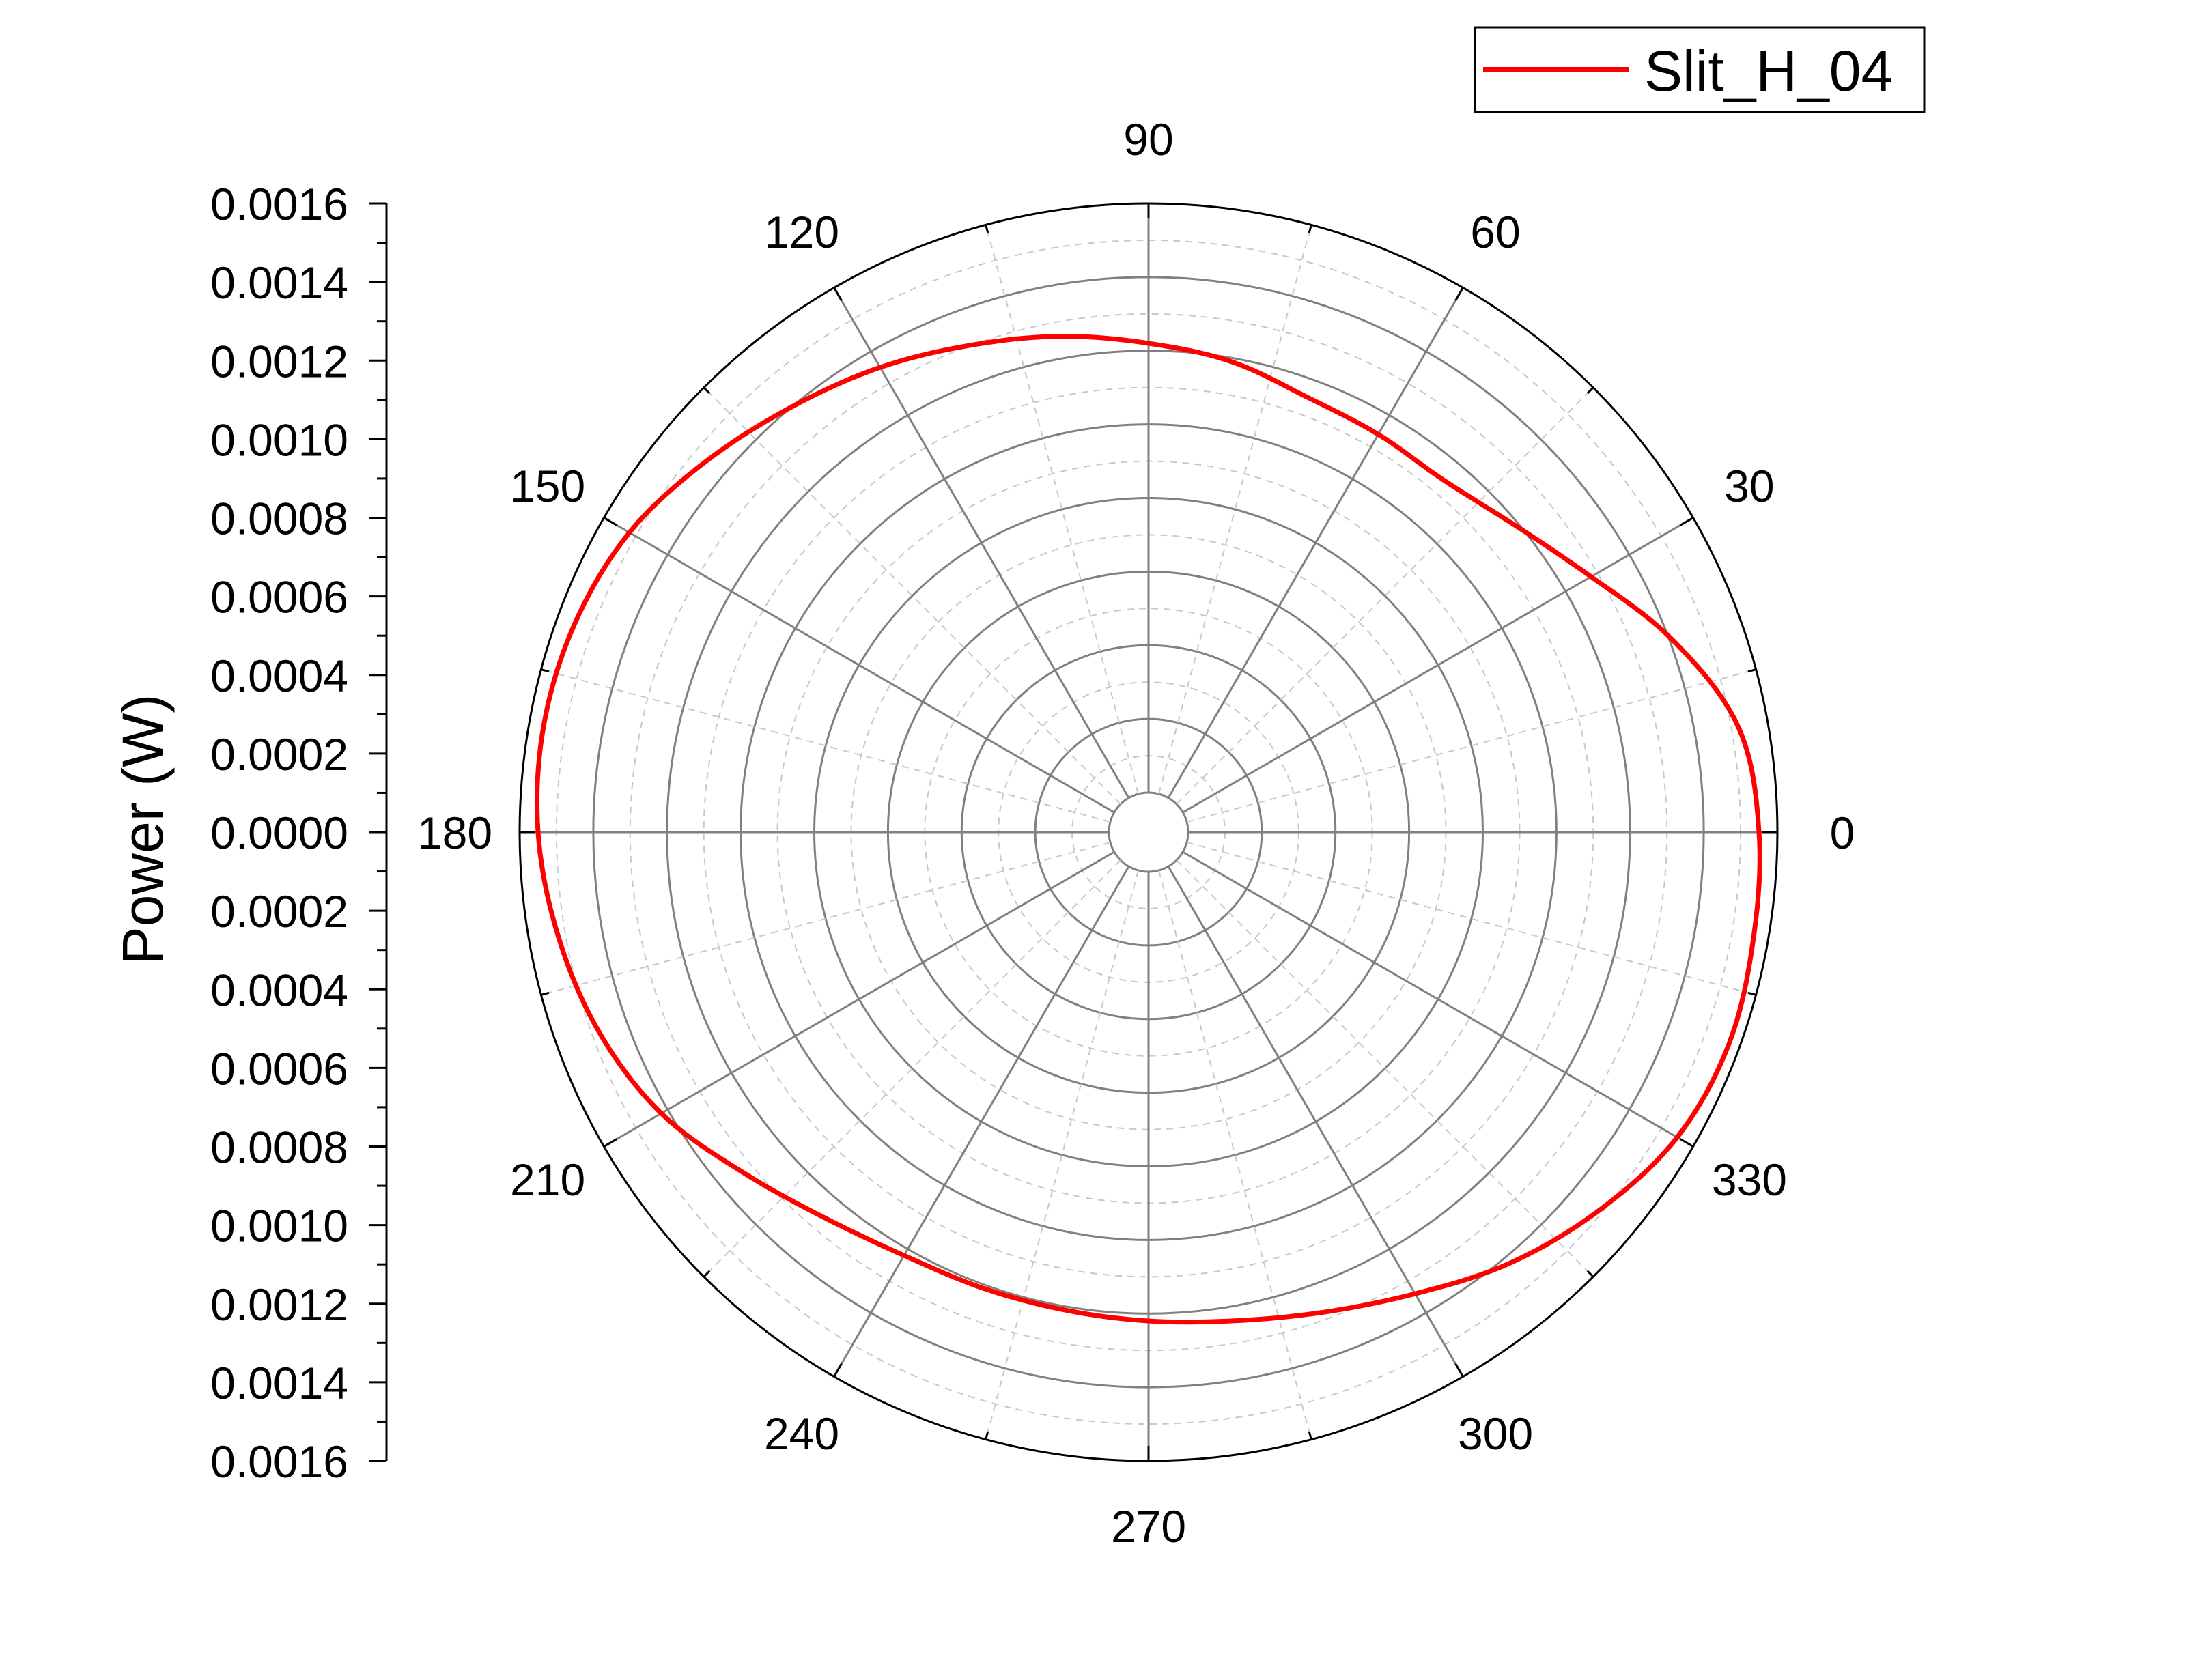 This screenshot has width=2196, height=1680. I want to click on angular-tick-label: 240, so click(802, 1433).